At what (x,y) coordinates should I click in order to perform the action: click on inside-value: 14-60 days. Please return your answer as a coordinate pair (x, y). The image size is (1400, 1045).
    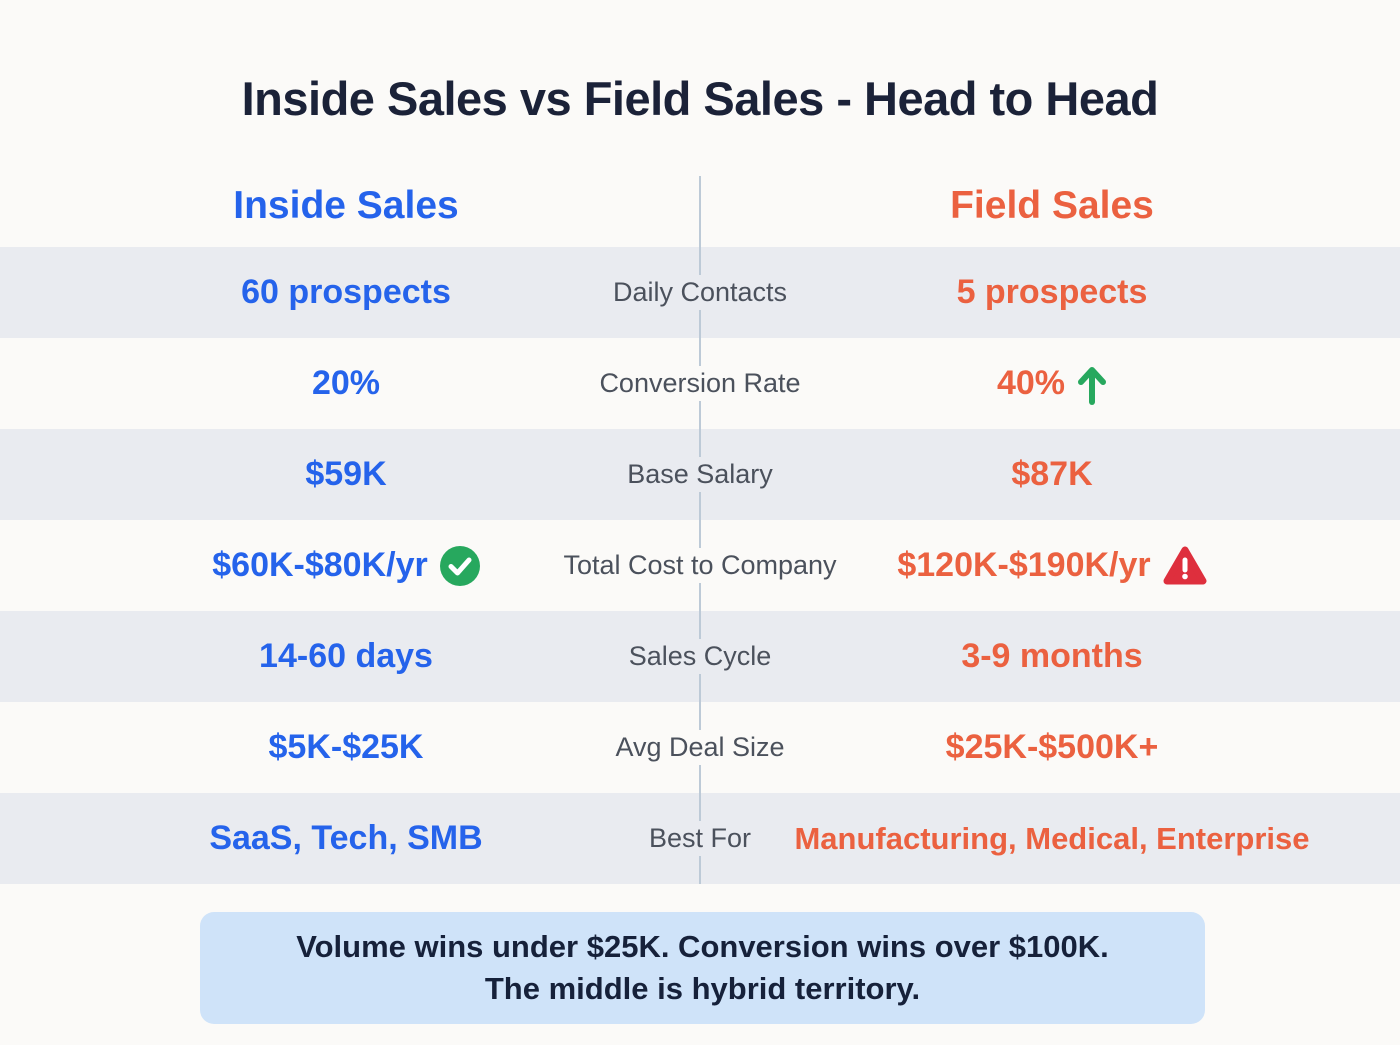
    Looking at the image, I should click on (346, 656).